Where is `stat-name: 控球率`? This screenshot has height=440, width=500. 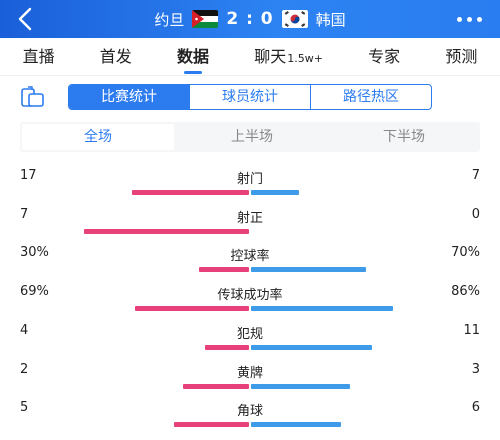 stat-name: 控球率 is located at coordinates (250, 257).